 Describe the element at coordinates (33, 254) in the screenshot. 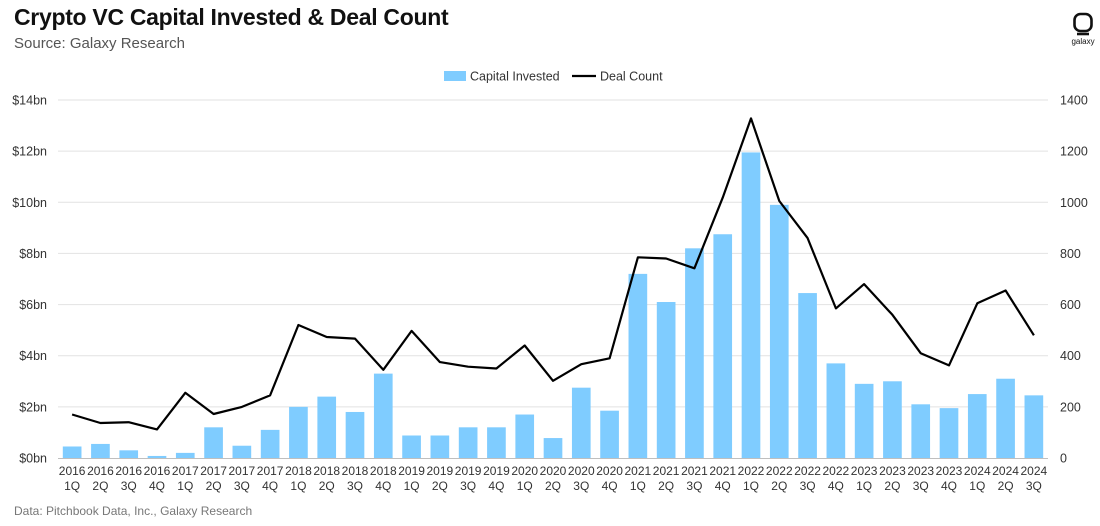

I see `y-left-tick-label: $8bn` at that location.